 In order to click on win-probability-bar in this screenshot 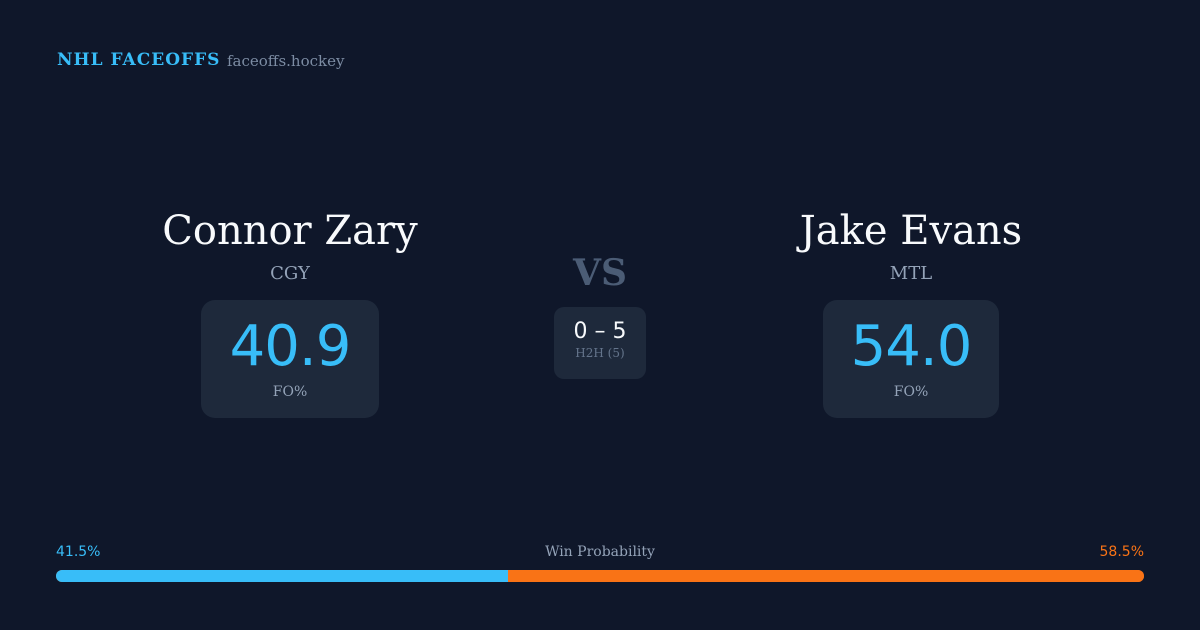, I will do `click(600, 576)`.